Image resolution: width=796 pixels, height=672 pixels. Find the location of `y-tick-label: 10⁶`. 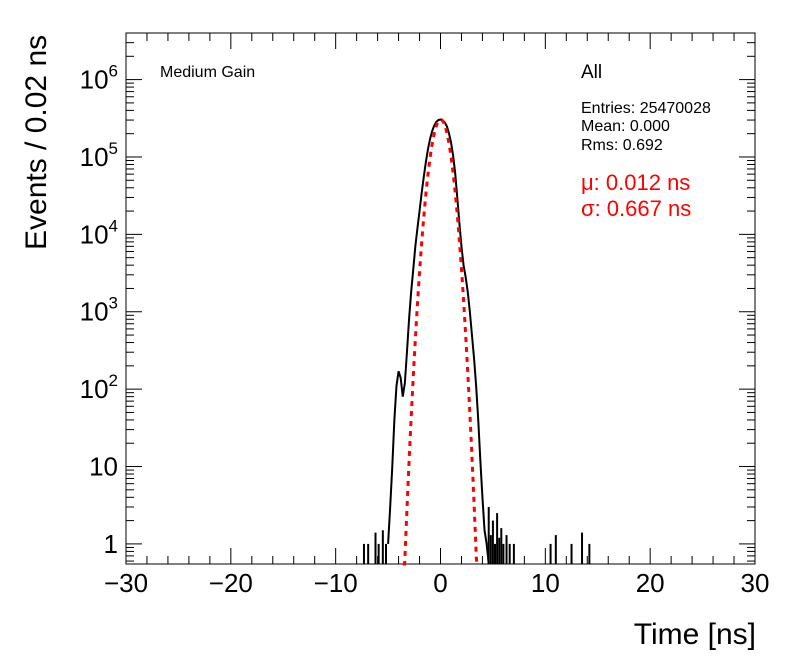

y-tick-label: 10⁶ is located at coordinates (99, 78).